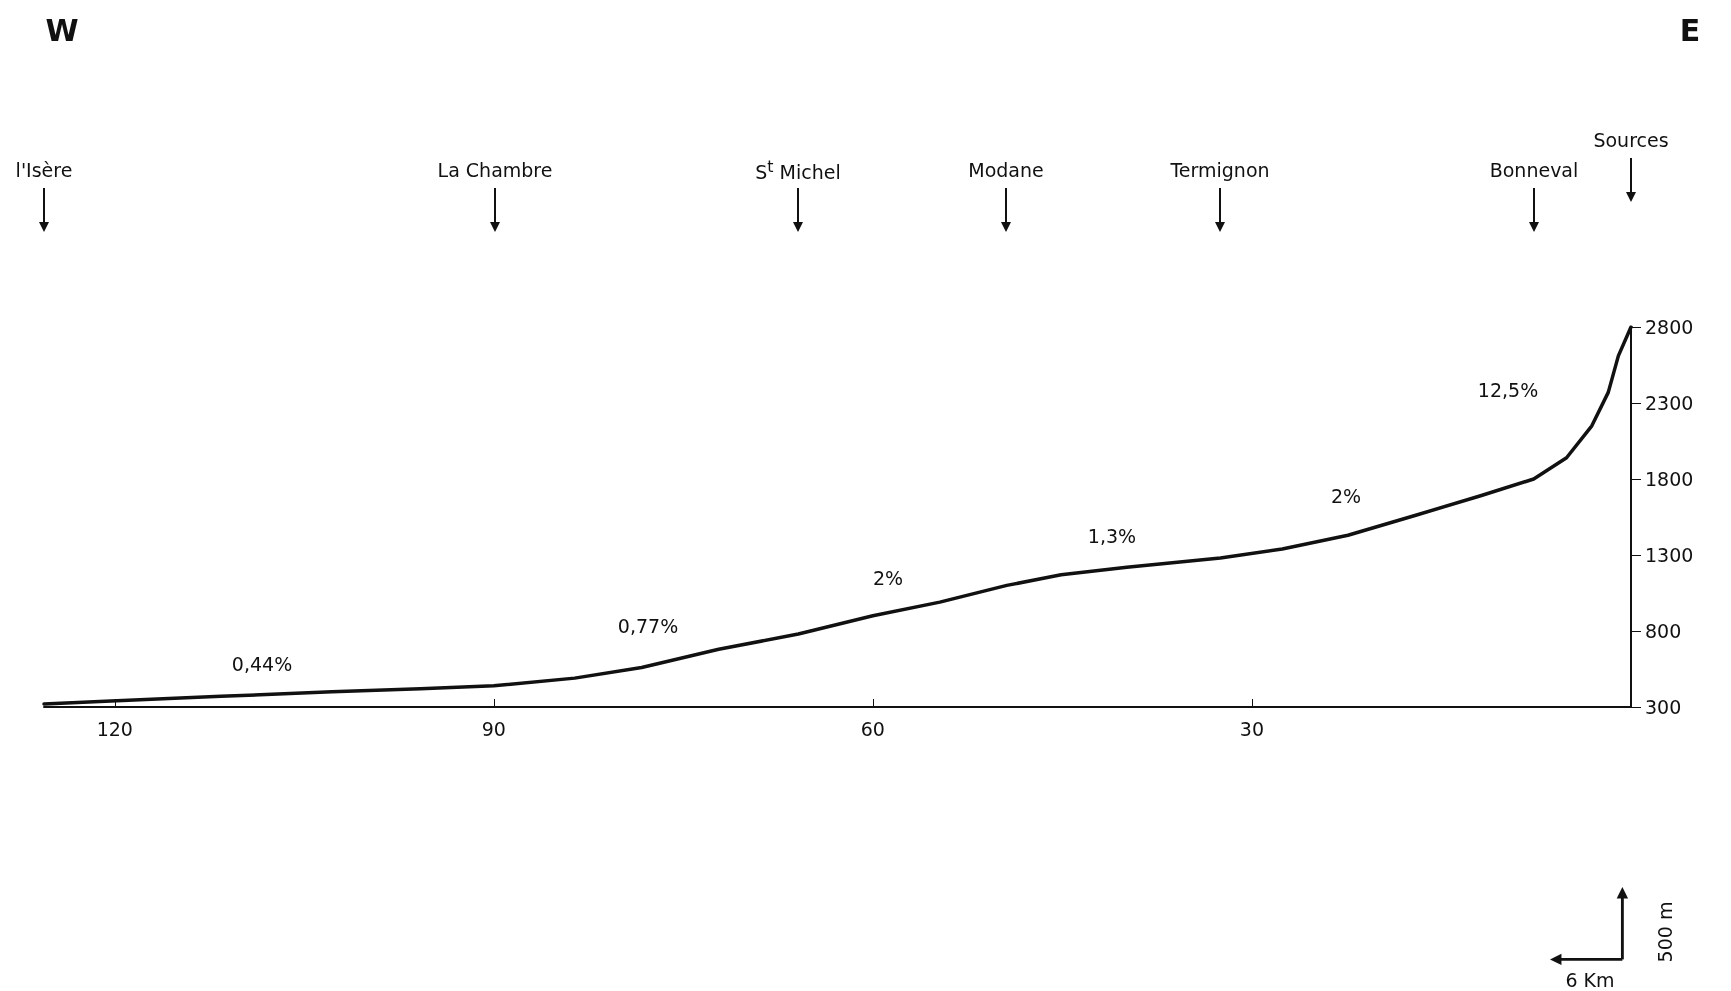 The image size is (1731, 991). What do you see at coordinates (262, 664) in the screenshot?
I see `annotation: 0,44%` at bounding box center [262, 664].